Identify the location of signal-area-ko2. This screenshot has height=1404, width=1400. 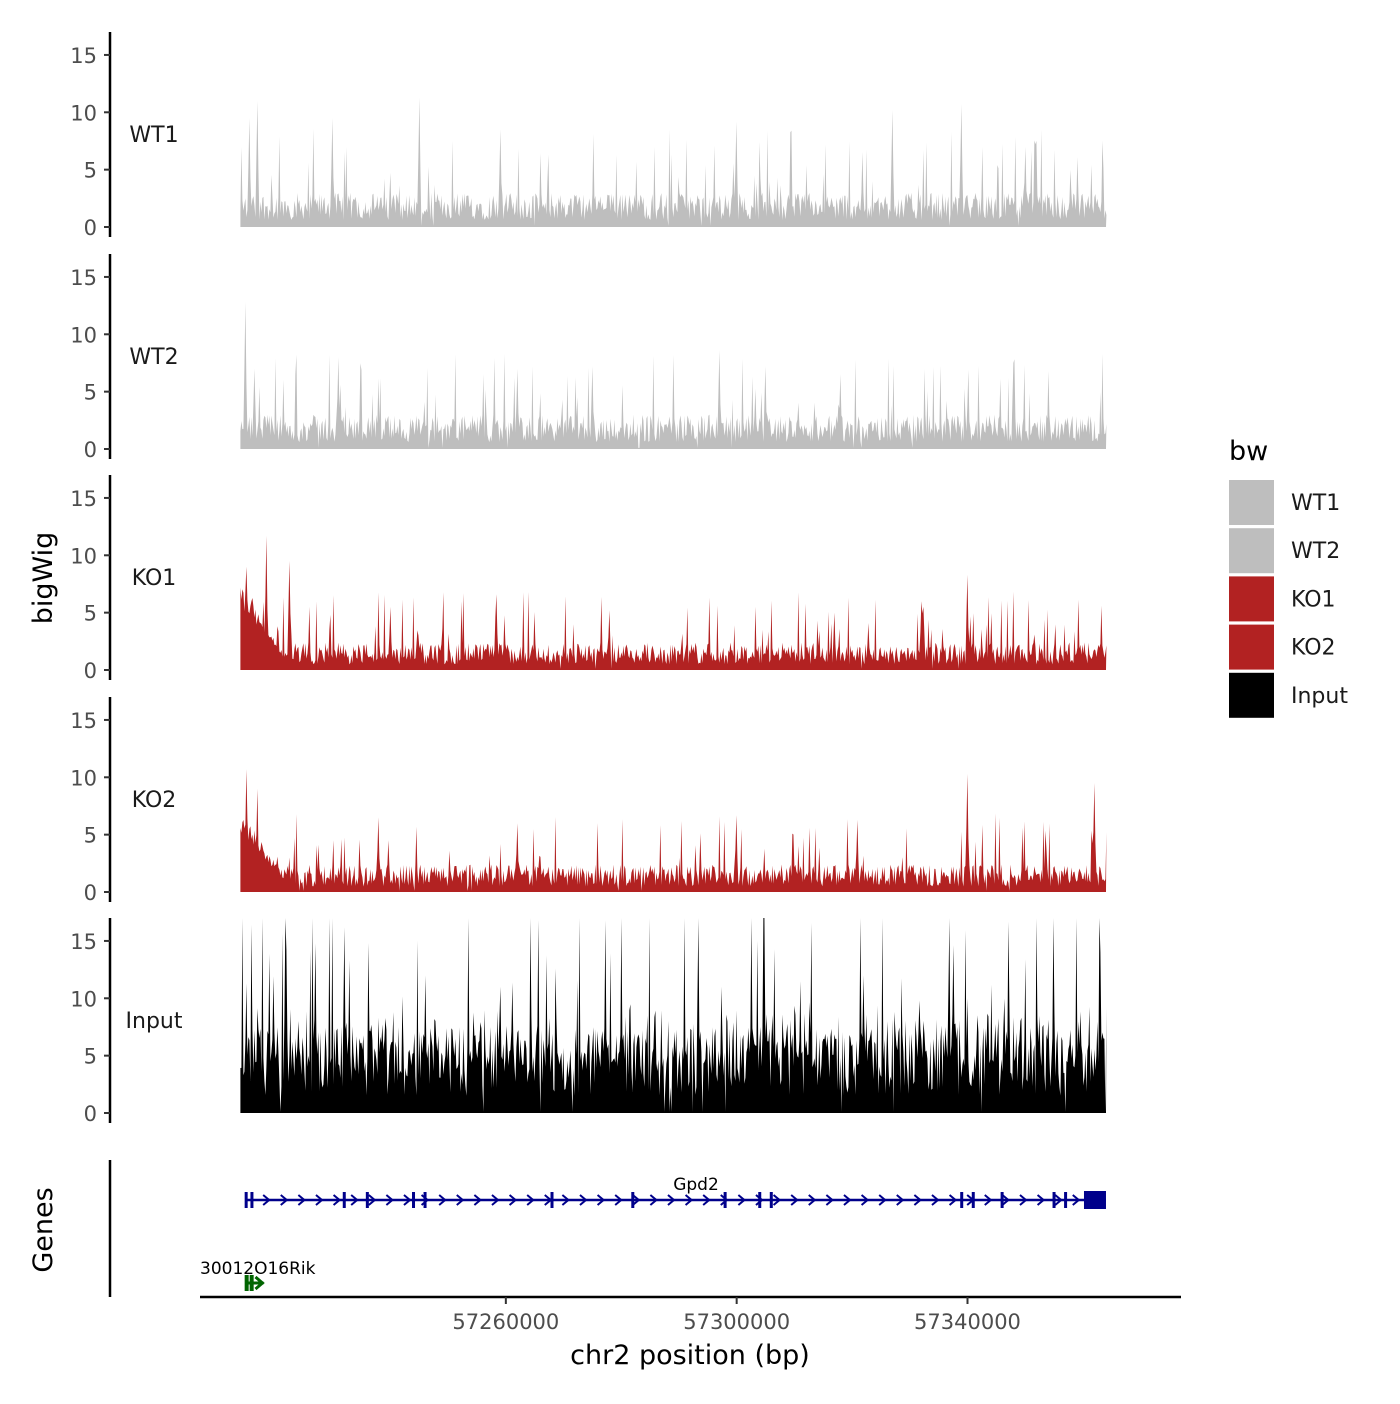
(673, 830).